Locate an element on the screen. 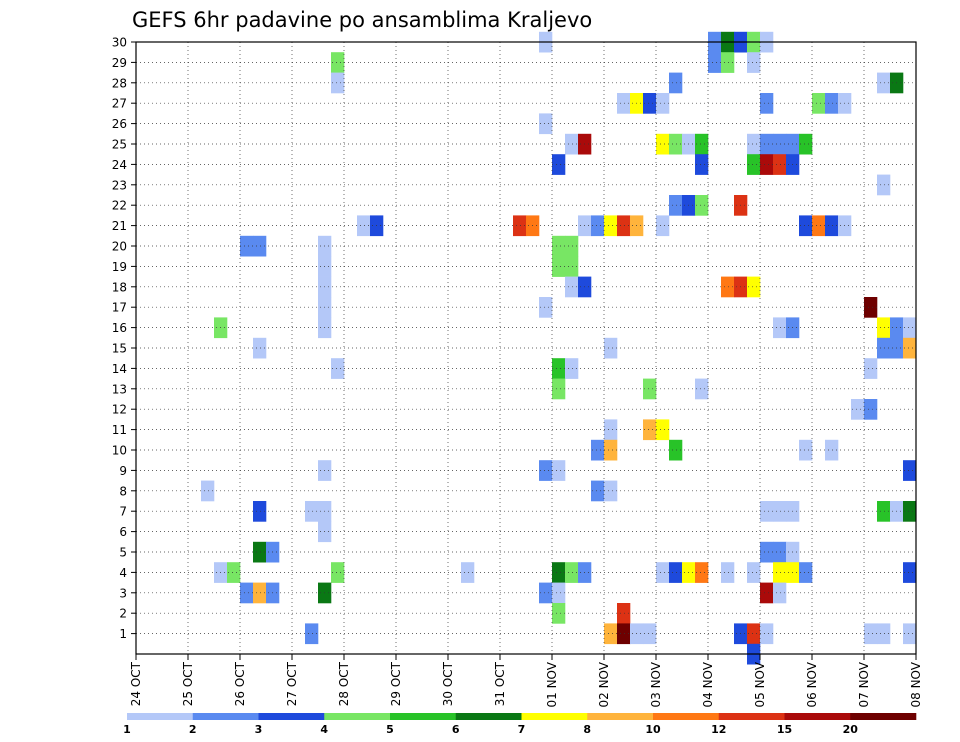  x-tick-label: 27 OCT is located at coordinates (292, 683).